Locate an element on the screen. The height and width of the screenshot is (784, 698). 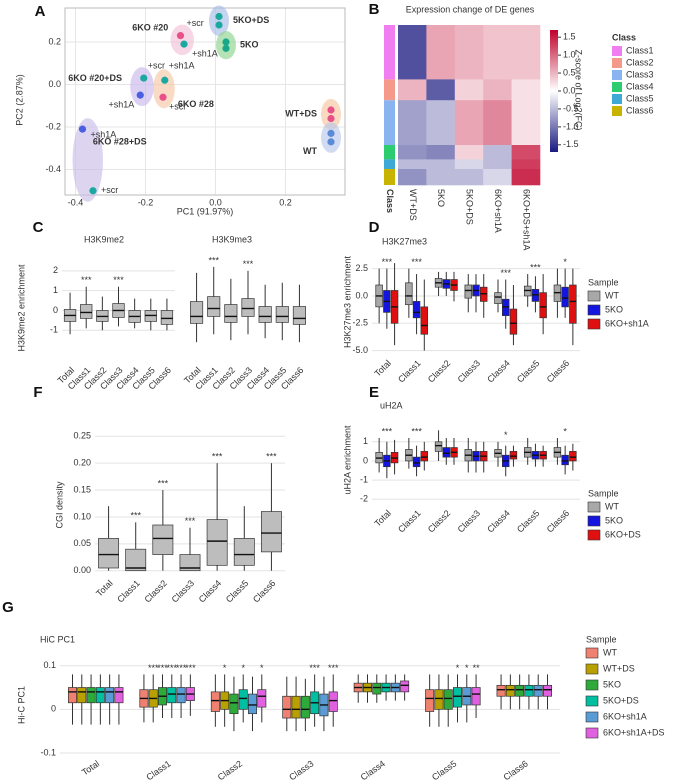
colorbar-label: 0.5 is located at coordinates (569, 72).